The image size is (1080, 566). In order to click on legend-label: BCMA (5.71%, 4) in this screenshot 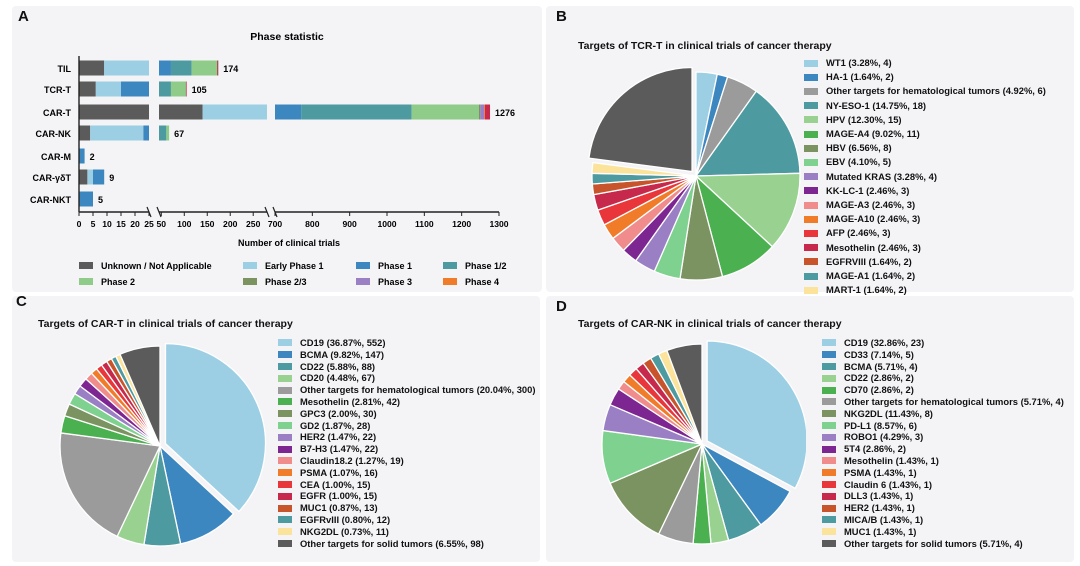, I will do `click(881, 366)`.